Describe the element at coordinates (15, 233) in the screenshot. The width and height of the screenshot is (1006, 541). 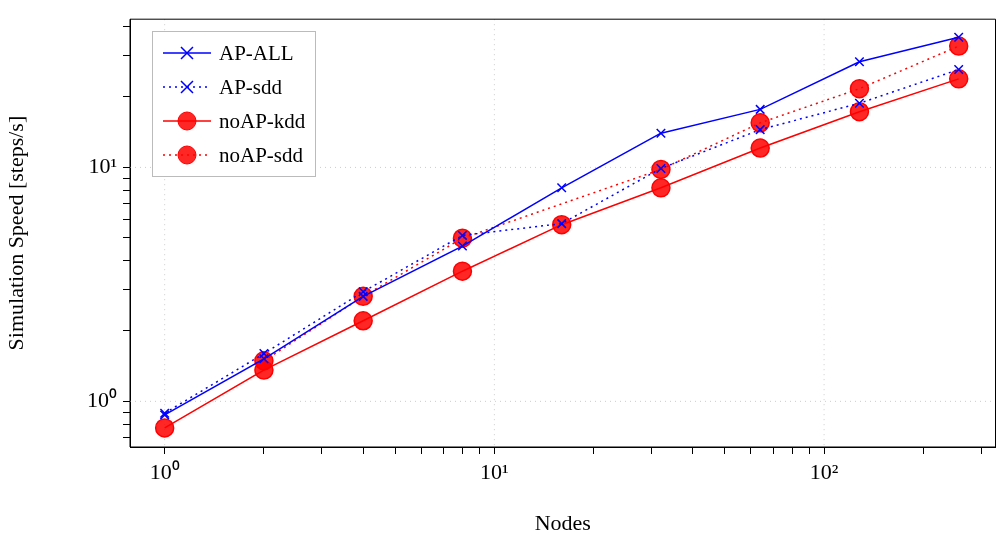
I see `y-axis-title: Simulation Speed [steps/s]` at that location.